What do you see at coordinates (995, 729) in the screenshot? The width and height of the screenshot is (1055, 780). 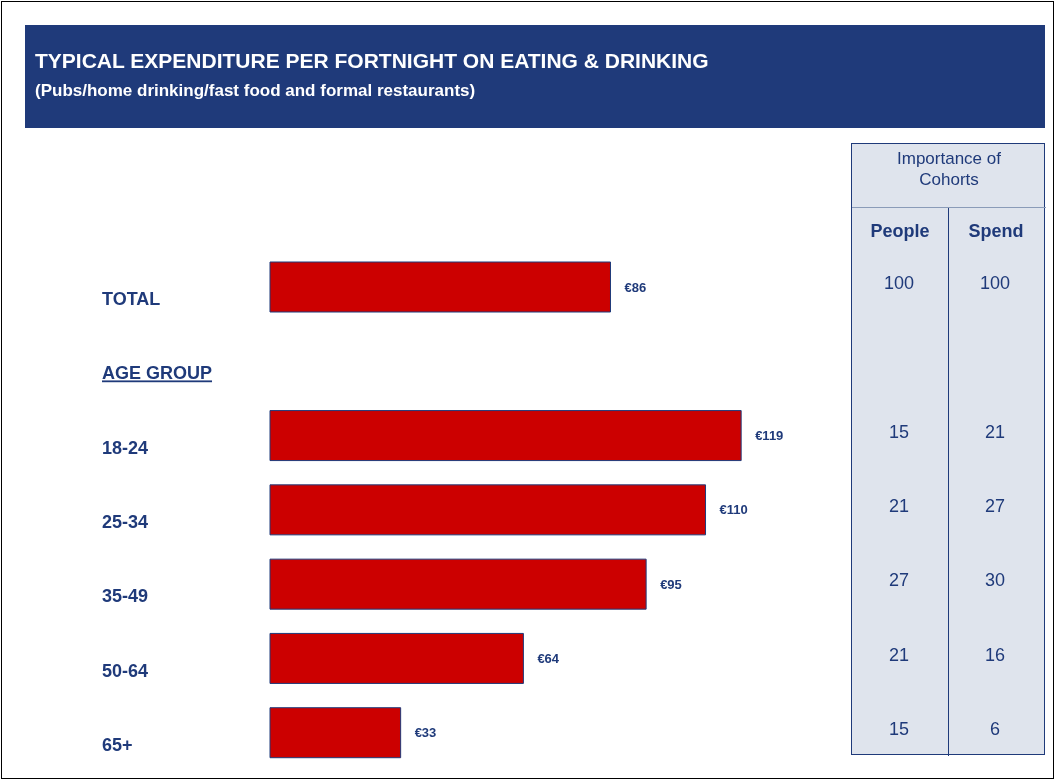 I see `text: 6` at bounding box center [995, 729].